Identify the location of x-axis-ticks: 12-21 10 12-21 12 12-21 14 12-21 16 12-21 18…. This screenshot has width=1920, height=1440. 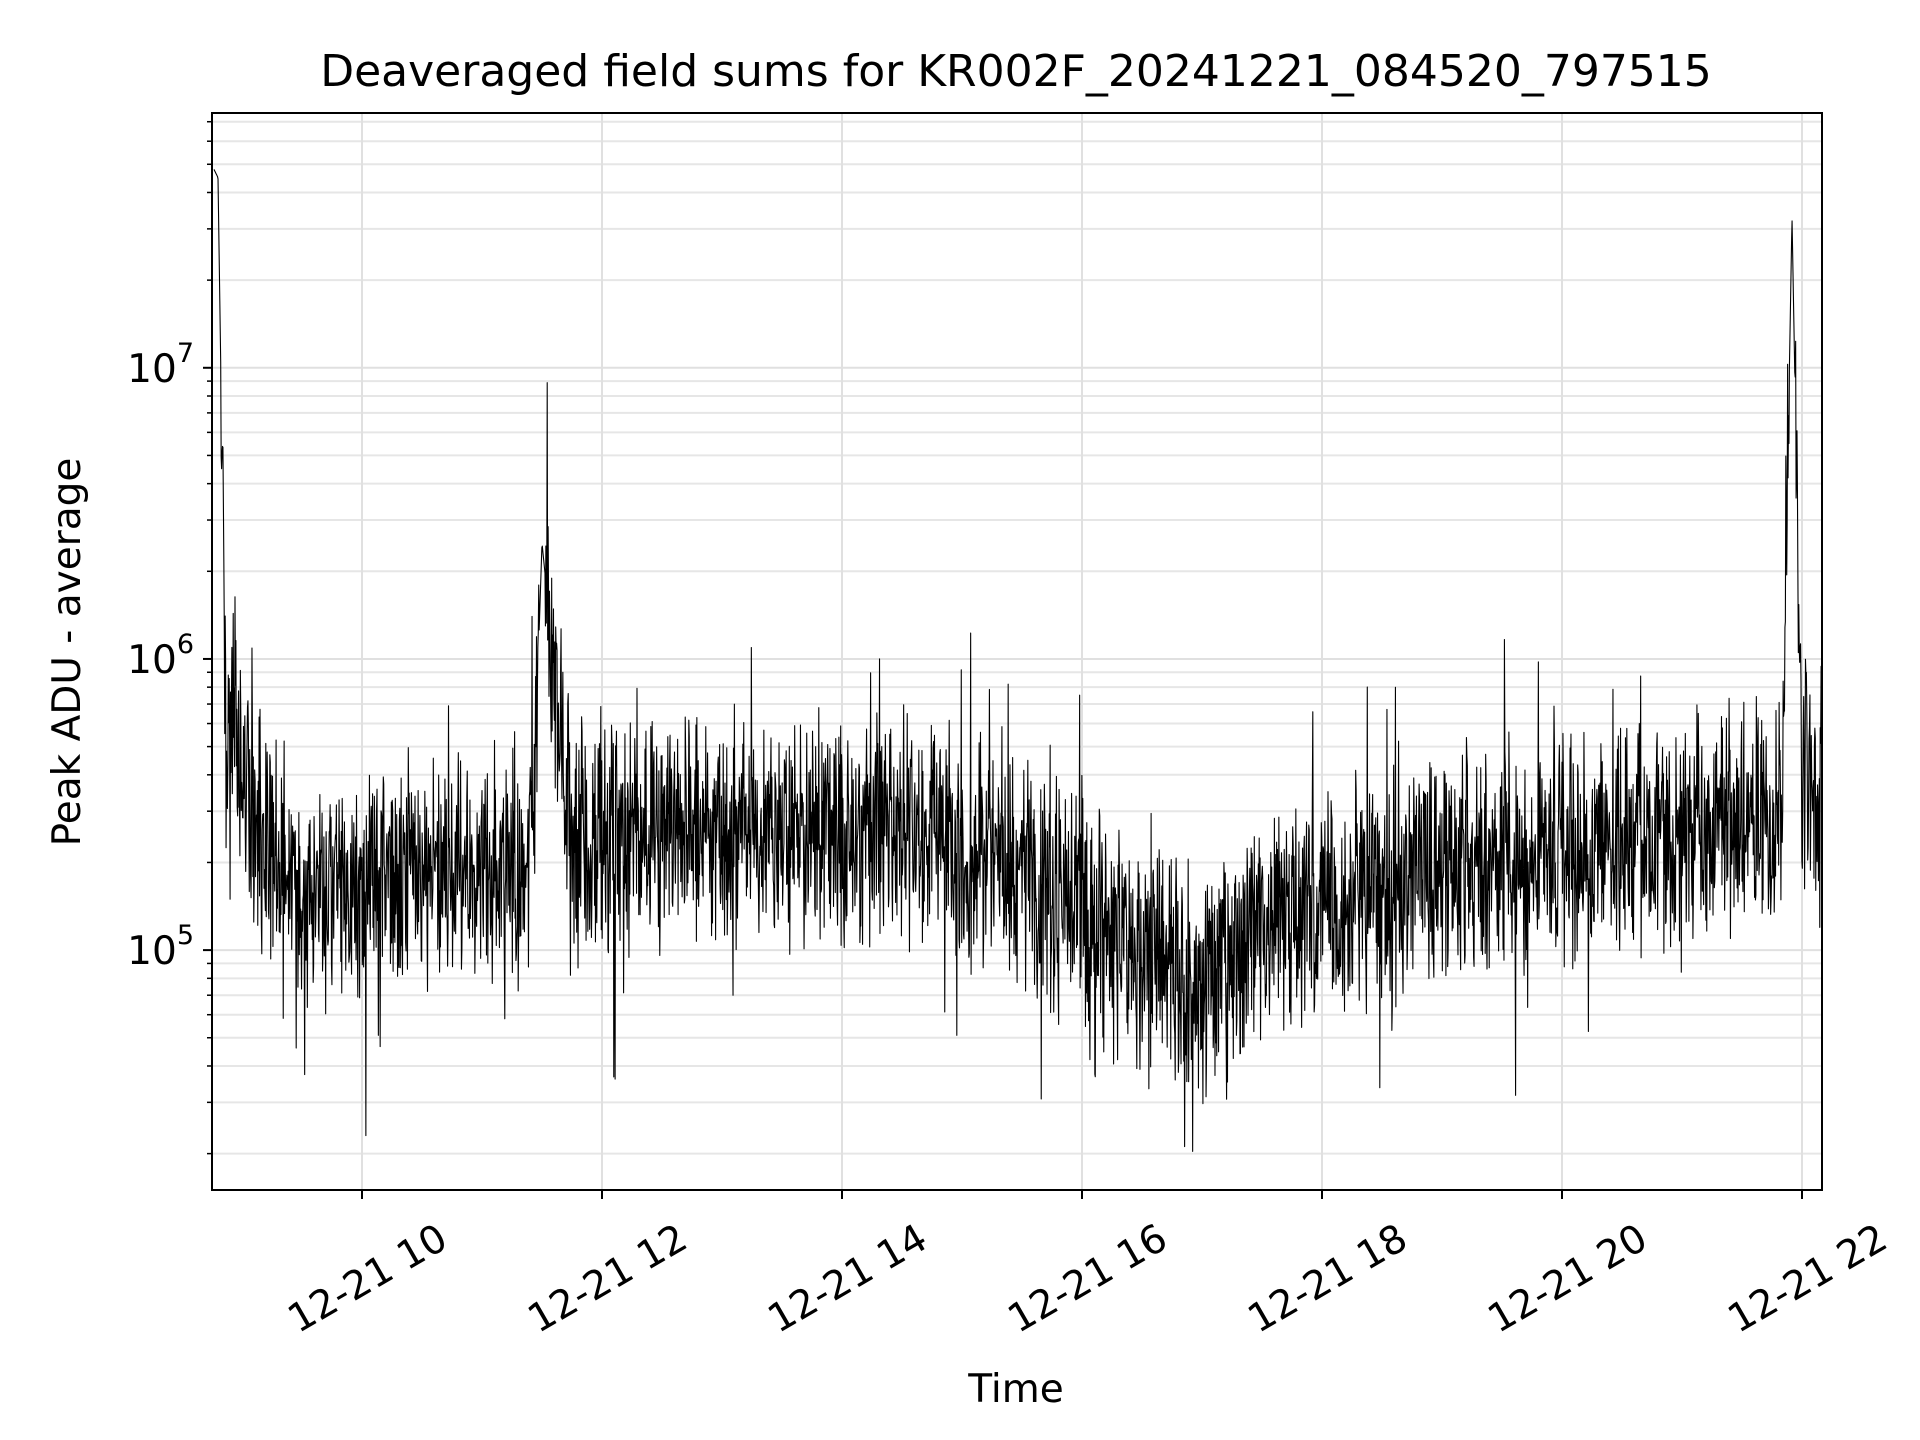
(1088, 1266).